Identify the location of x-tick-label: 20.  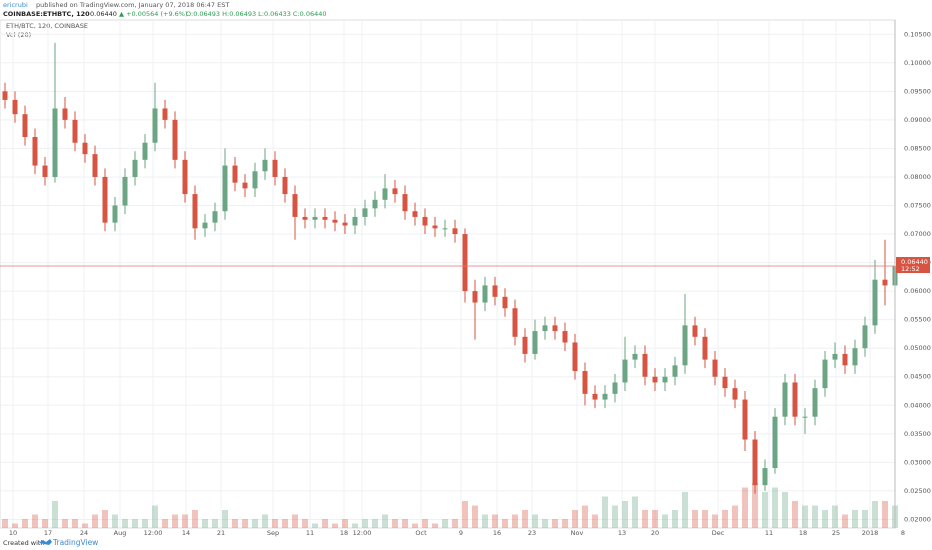
(655, 533).